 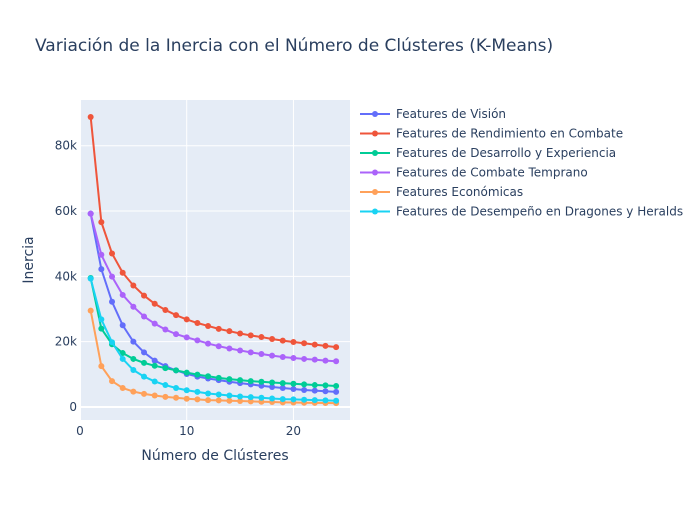 I want to click on legend-item: Features de Visión, so click(x=433, y=114).